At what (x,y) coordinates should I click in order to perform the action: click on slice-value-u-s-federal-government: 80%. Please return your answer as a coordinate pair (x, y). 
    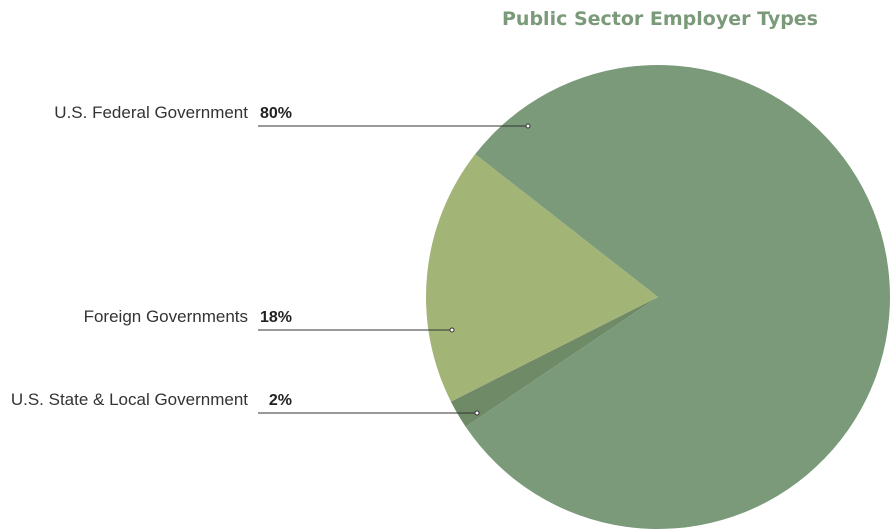
    Looking at the image, I should click on (276, 113).